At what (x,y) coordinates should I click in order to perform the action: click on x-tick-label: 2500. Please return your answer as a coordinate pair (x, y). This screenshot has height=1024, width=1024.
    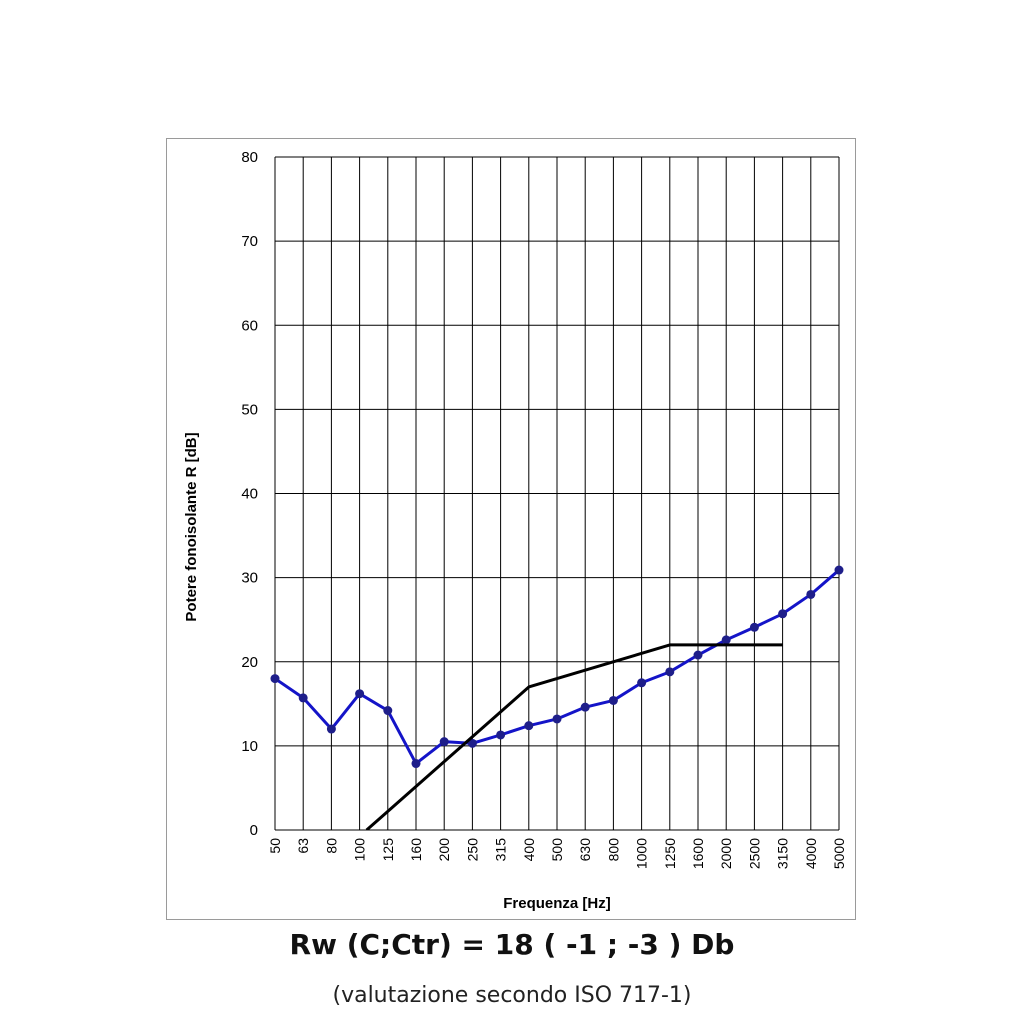
    Looking at the image, I should click on (754, 853).